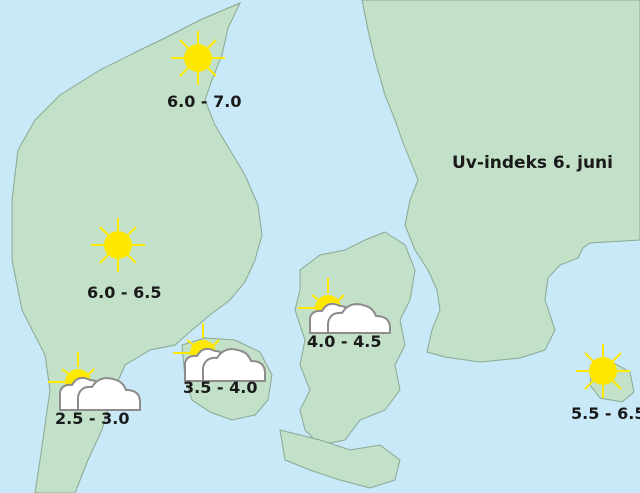 The width and height of the screenshot is (640, 493). Describe the element at coordinates (532, 163) in the screenshot. I see `map-title: Uv-indeks 6. juni` at that location.